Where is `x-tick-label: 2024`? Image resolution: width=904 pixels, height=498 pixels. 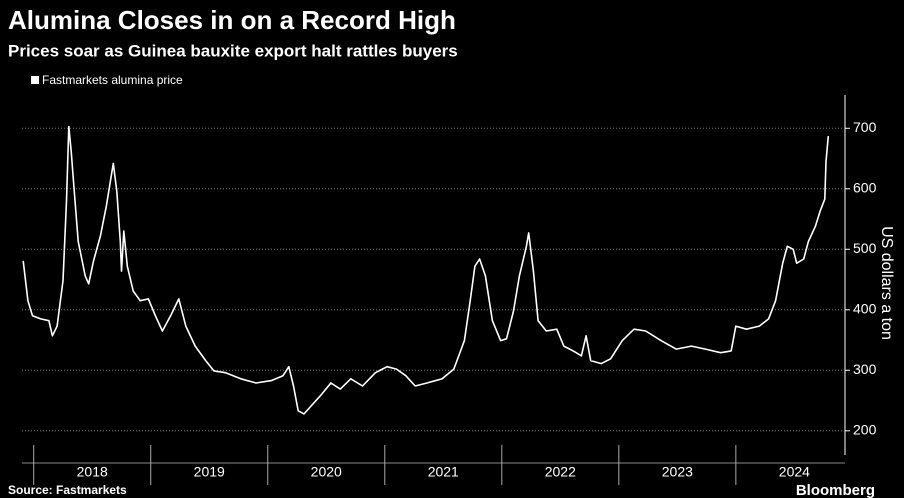 x-tick-label: 2024 is located at coordinates (794, 472).